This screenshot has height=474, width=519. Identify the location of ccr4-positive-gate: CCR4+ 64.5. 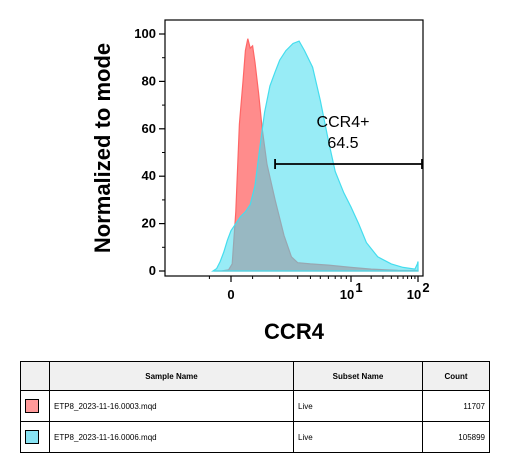
(348, 141).